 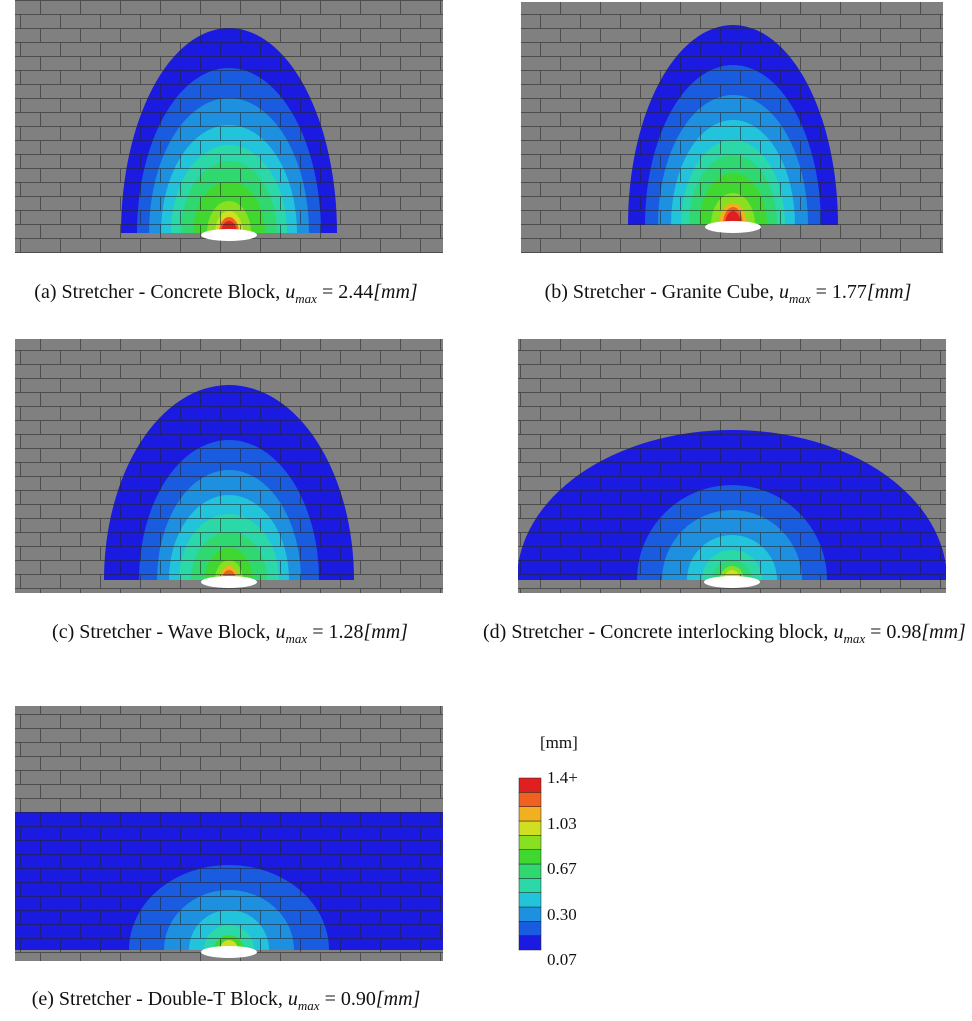 What do you see at coordinates (358, 999) in the screenshot?
I see `max-displacement: 0.90` at bounding box center [358, 999].